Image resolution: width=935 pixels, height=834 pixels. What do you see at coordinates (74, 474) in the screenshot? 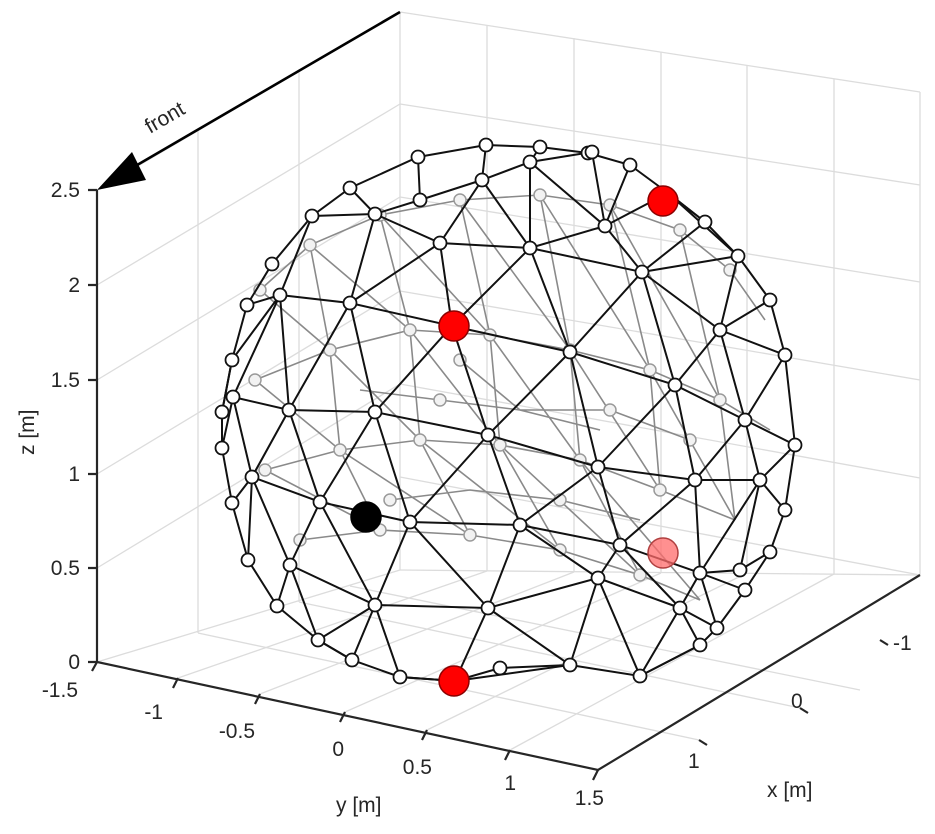
I see `z-tick-label: 1` at bounding box center [74, 474].